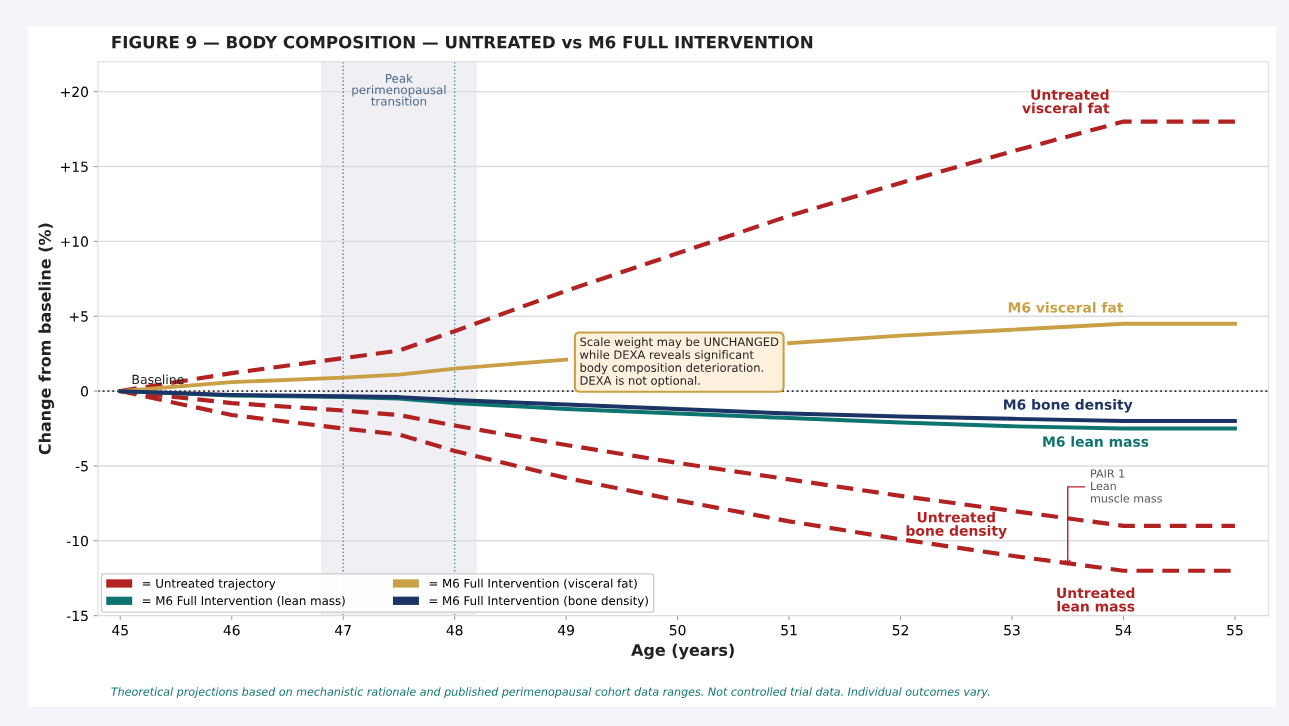  What do you see at coordinates (677, 630) in the screenshot?
I see `x-tick-label: 50` at bounding box center [677, 630].